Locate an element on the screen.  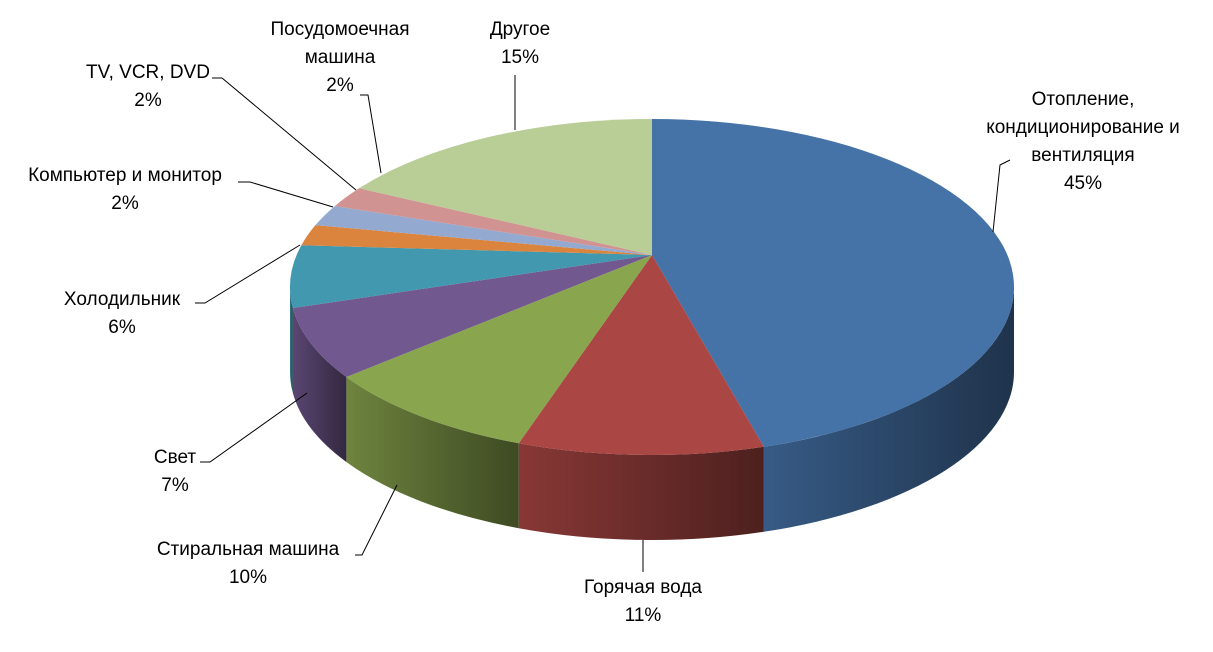
value-label: 7% is located at coordinates (175, 485).